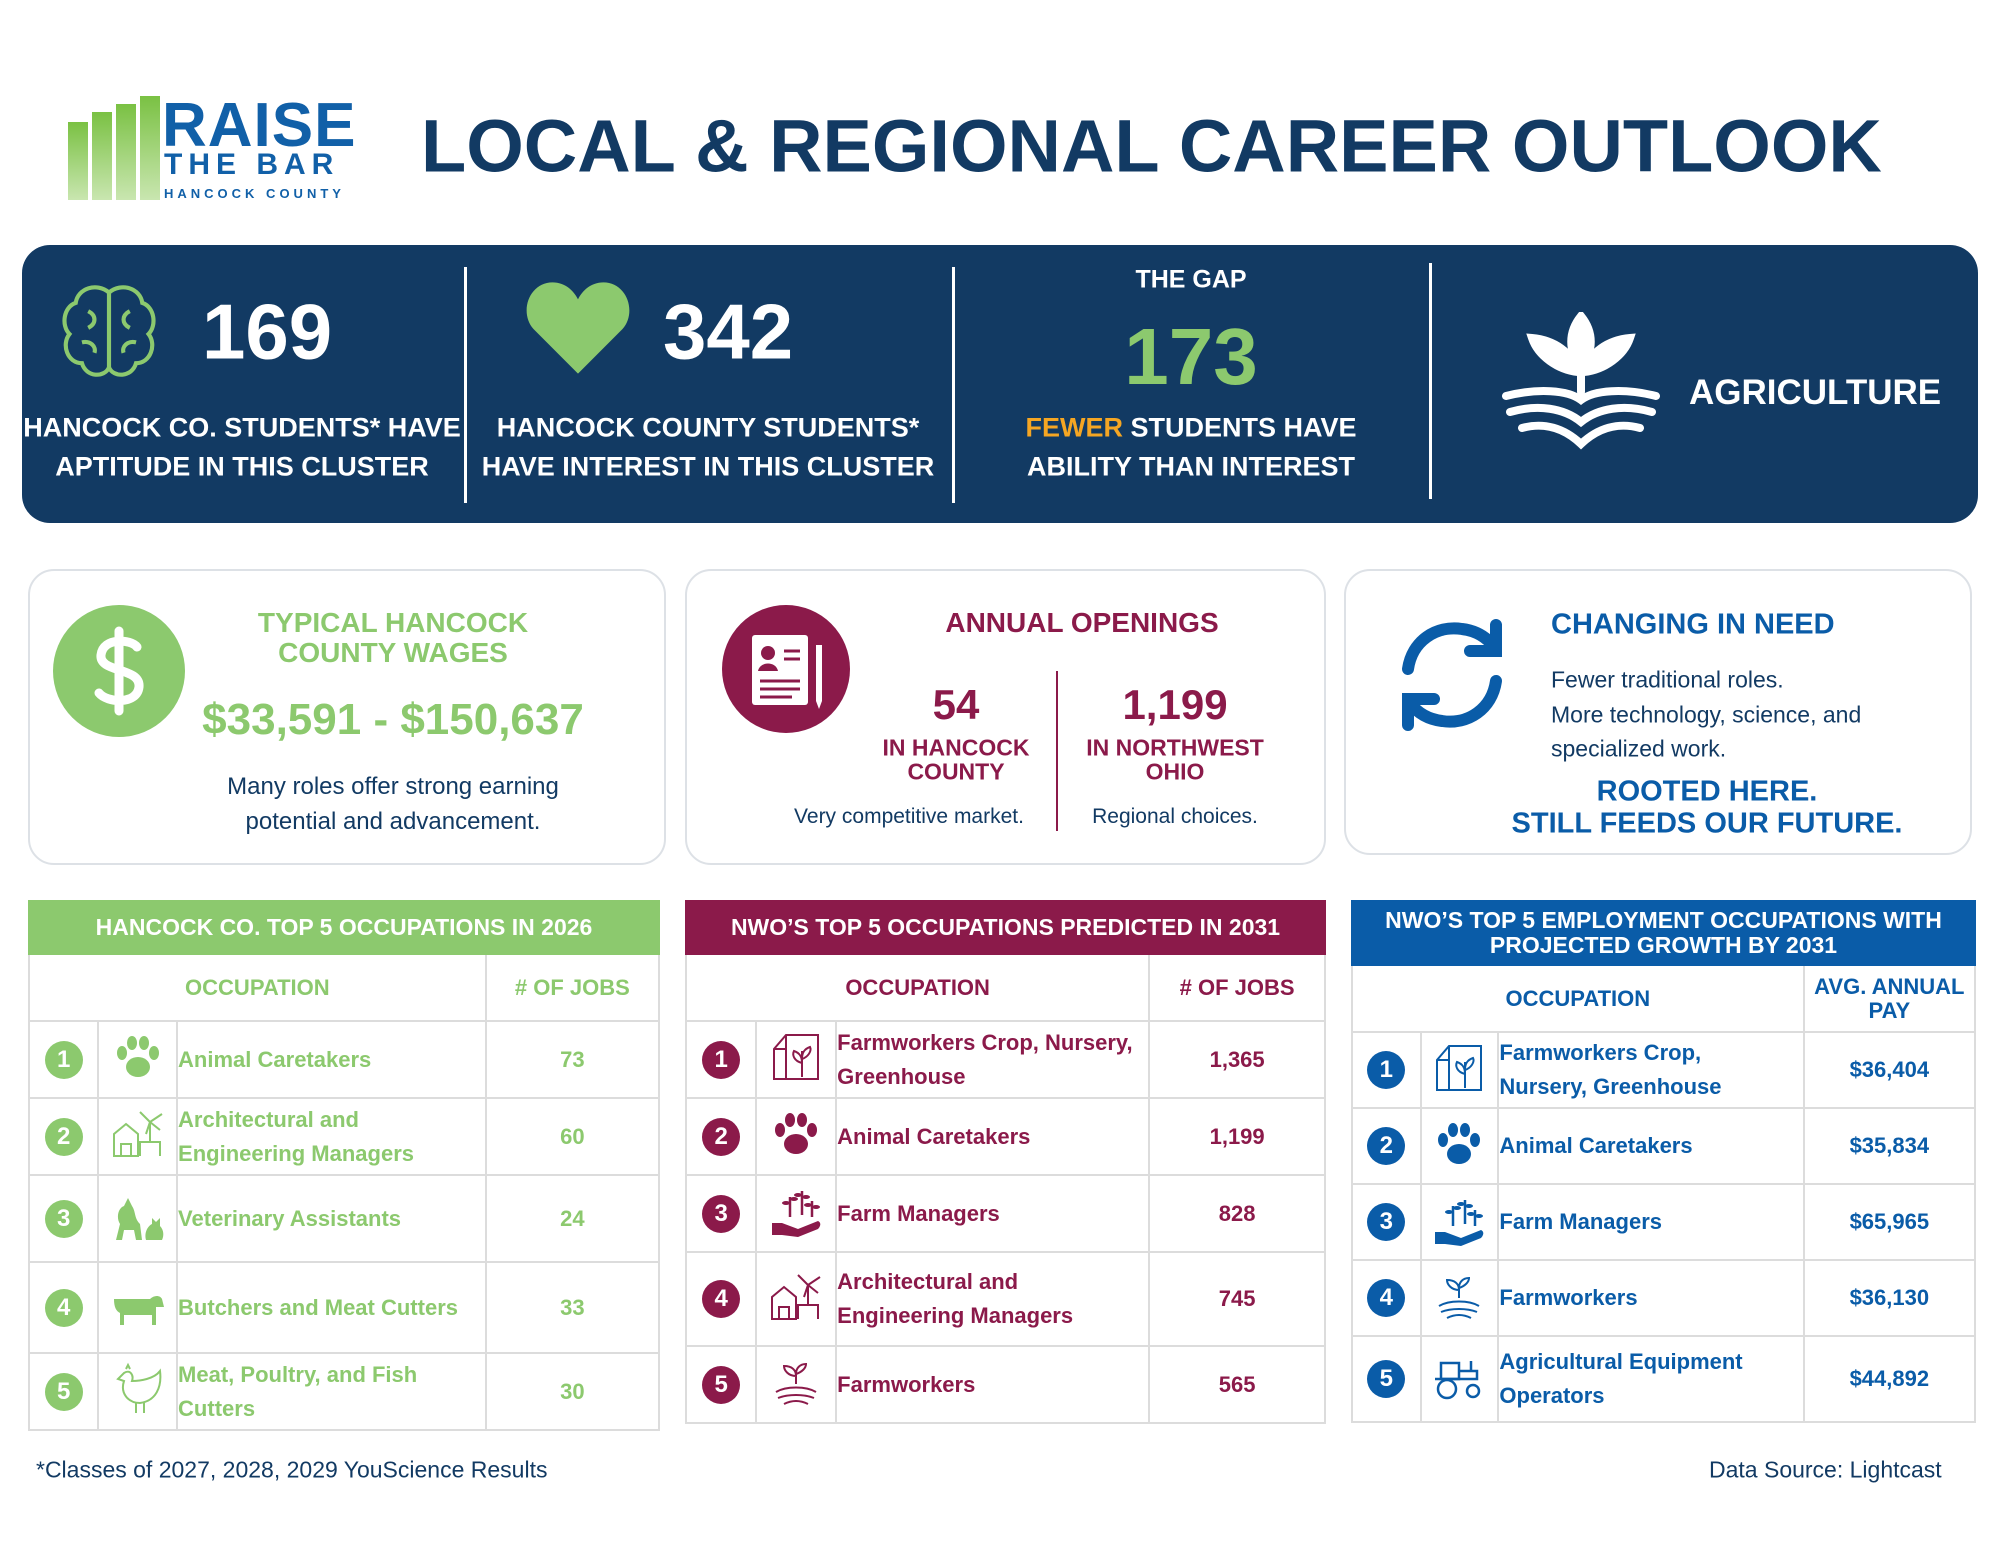 The image size is (1999, 1545). Describe the element at coordinates (1889, 1070) in the screenshot. I see `occupation-value: $36,404` at that location.